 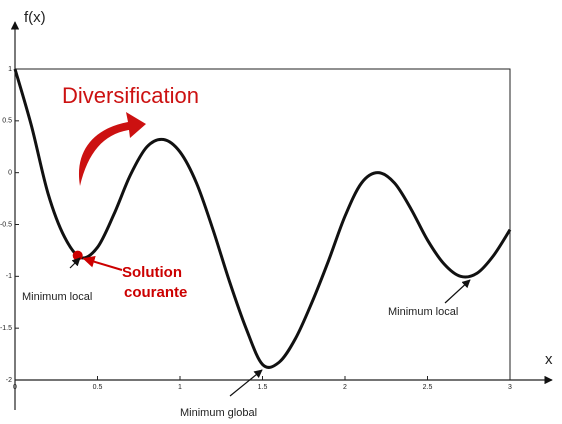 I want to click on x-tick-label: 1.5, so click(x=263, y=387).